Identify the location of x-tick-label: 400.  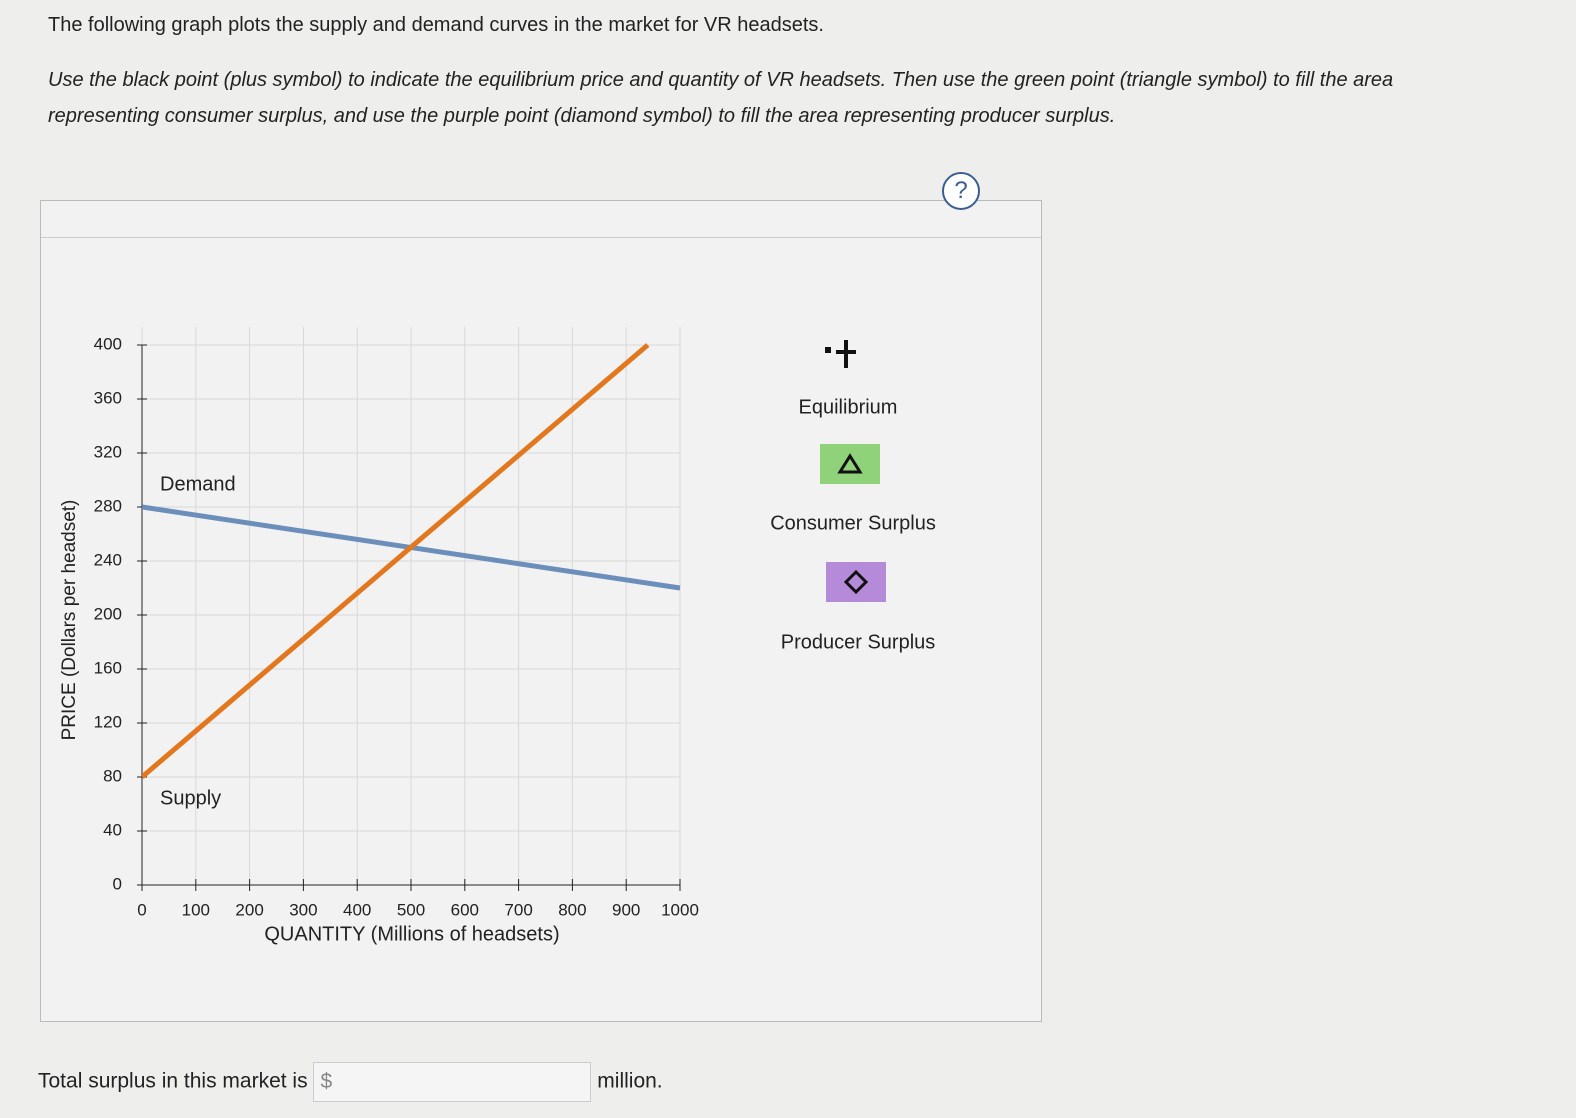
(357, 909).